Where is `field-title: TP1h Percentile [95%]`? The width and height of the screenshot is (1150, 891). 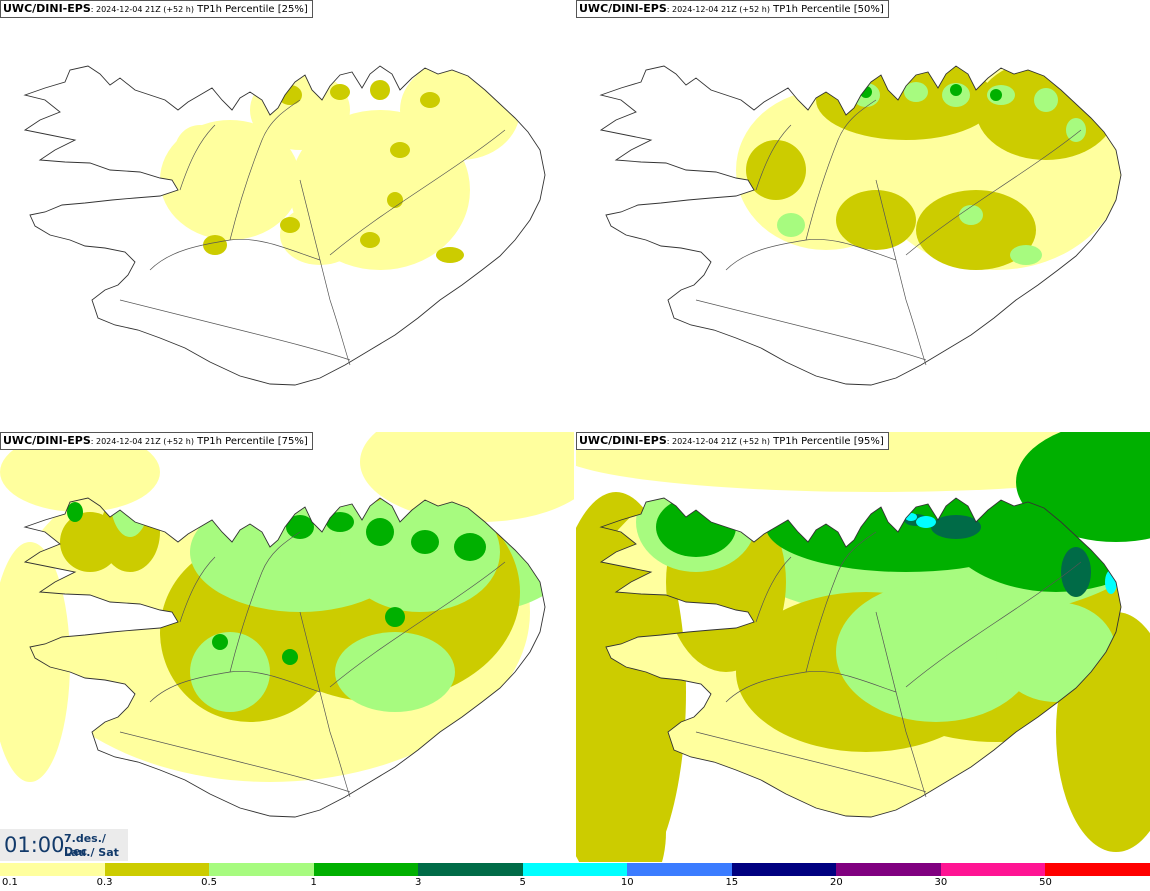
field-title: TP1h Percentile [95%] is located at coordinates (828, 441).